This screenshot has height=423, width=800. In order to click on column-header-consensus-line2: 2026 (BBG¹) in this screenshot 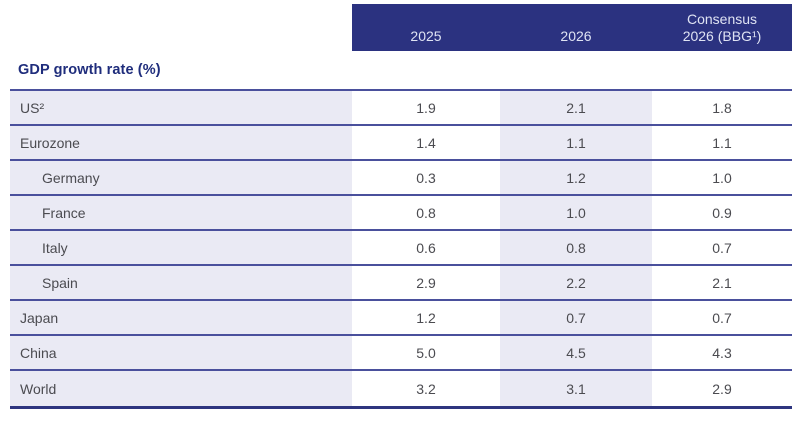, I will do `click(722, 36)`.